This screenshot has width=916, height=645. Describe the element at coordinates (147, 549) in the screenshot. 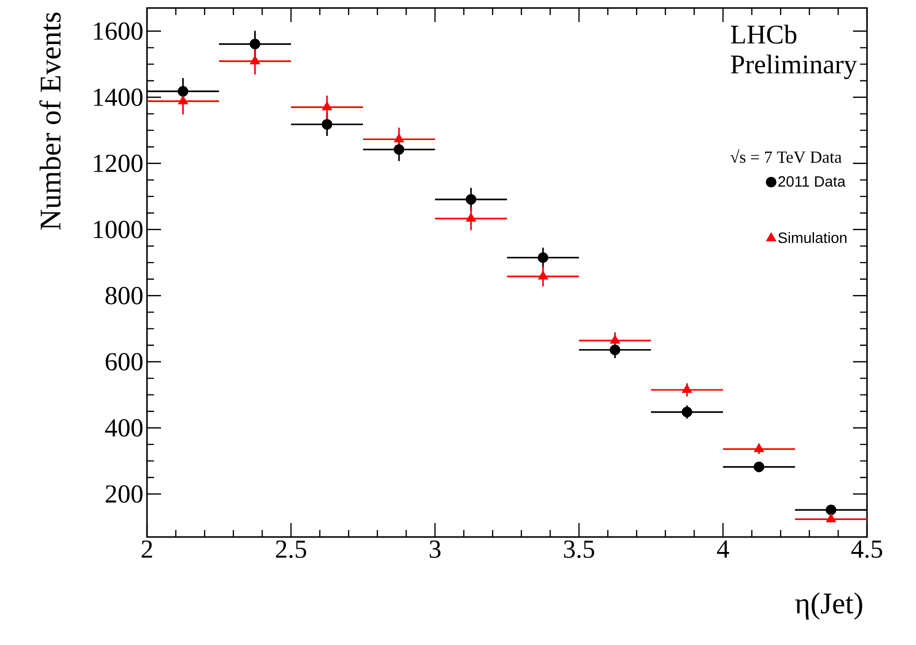

I see `x-tick-label: 2` at that location.